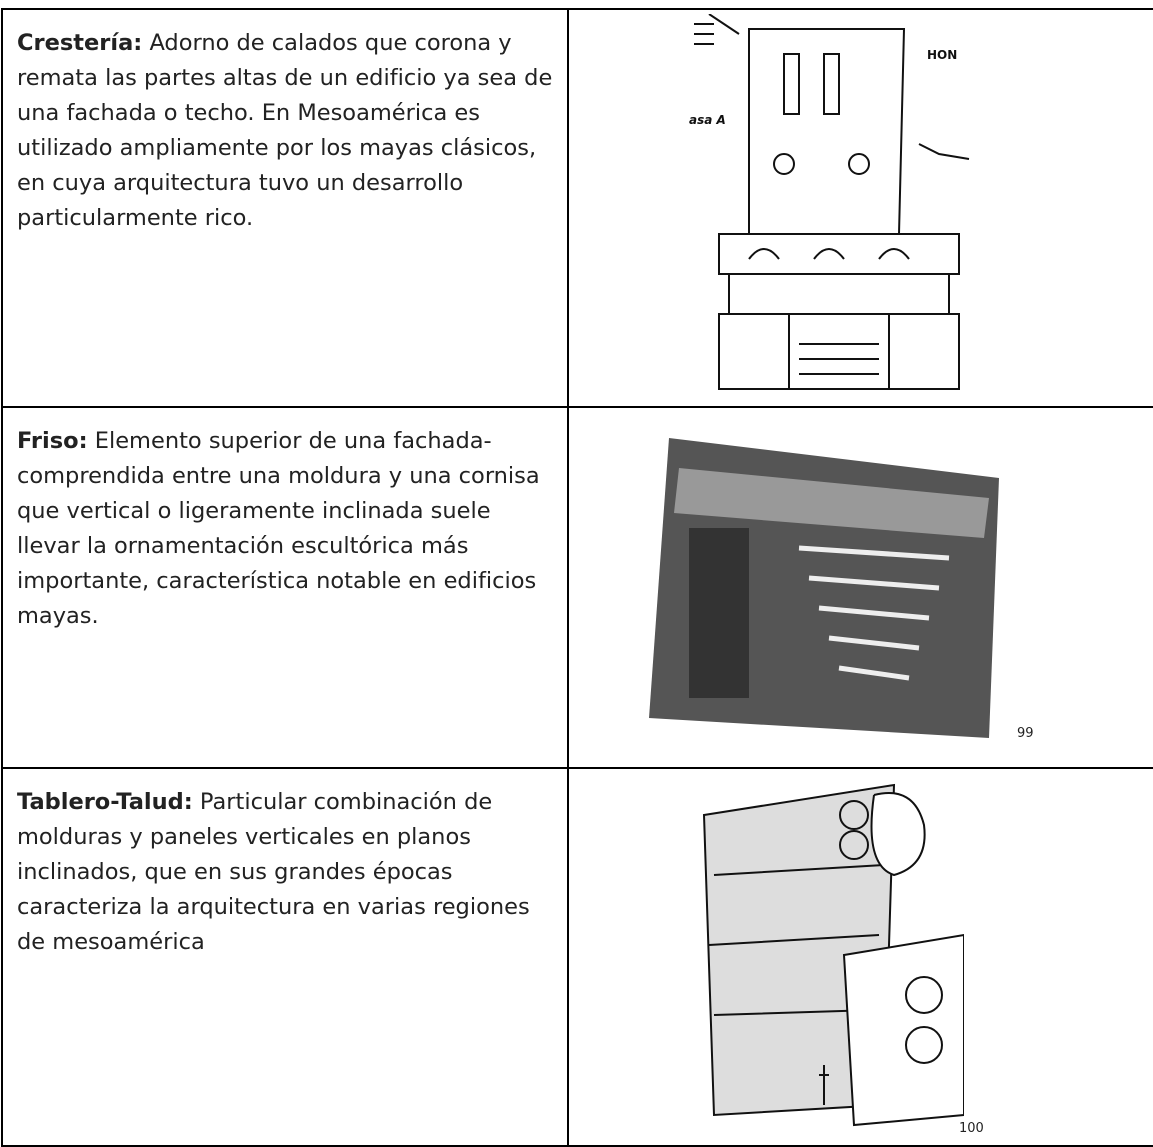  I want to click on tablero-talud-drawing, so click(833, 955).